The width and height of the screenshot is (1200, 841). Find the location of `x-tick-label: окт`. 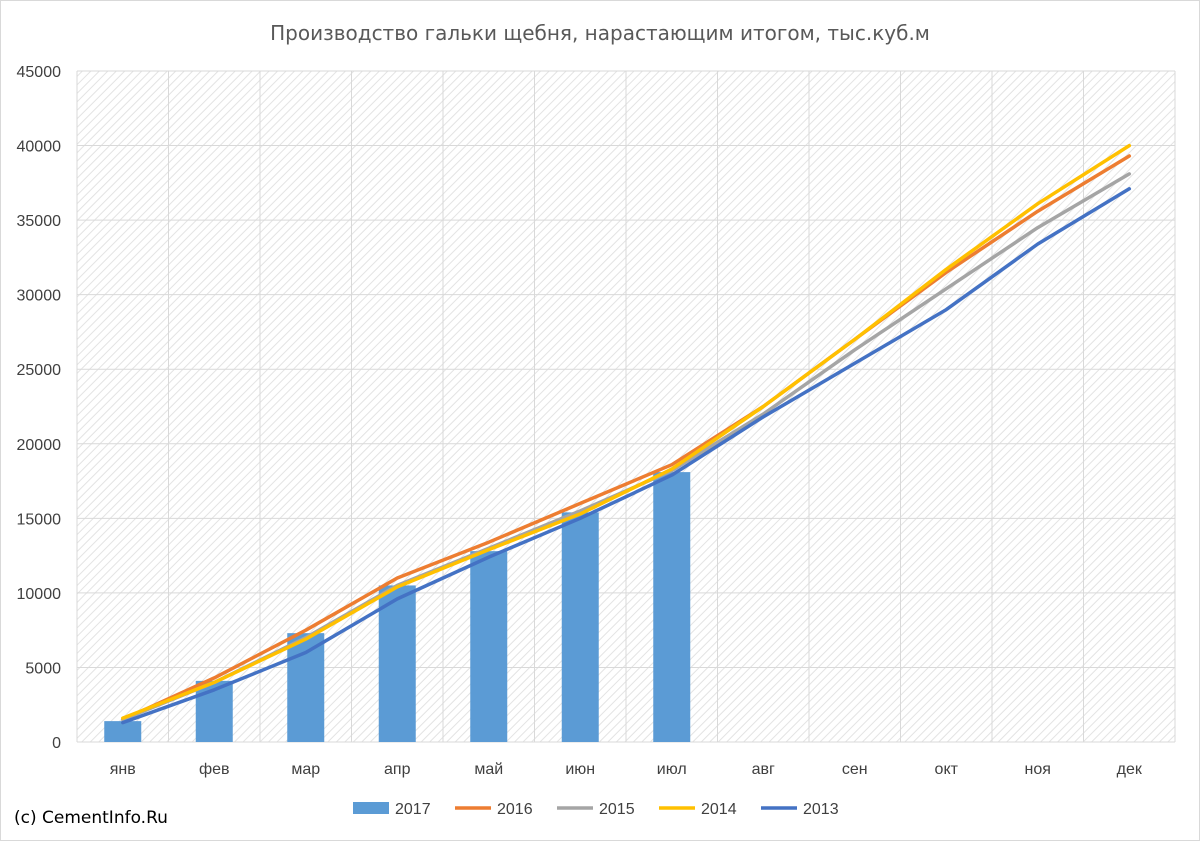

x-tick-label: окт is located at coordinates (947, 769).